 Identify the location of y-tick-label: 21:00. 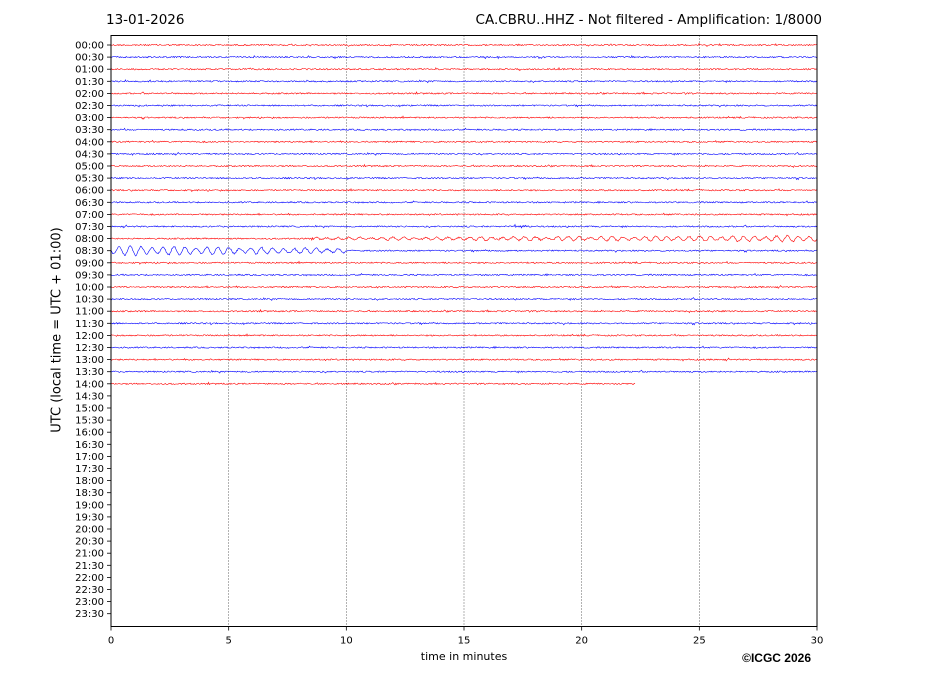
(89, 554).